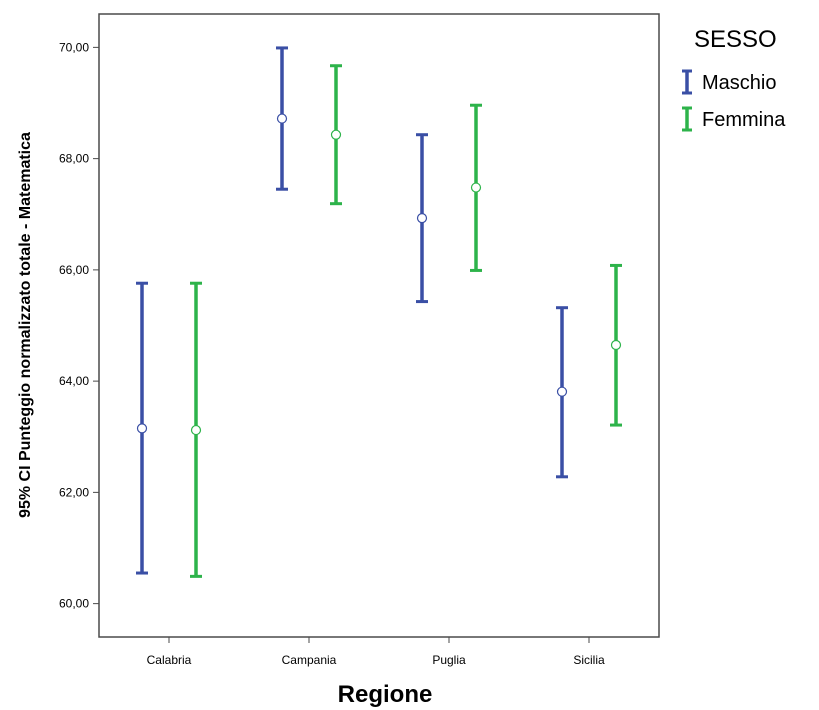  I want to click on error-bar-maschio-calabria, so click(142, 428).